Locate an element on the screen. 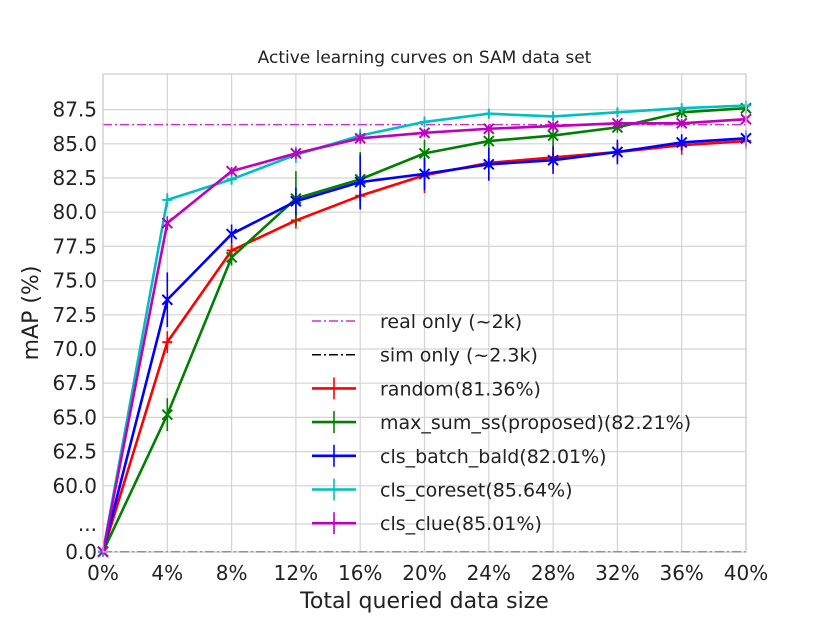 Image resolution: width=830 pixels, height=623 pixels. legend-entry: cls_coreset(85.64%) is located at coordinates (442, 490).